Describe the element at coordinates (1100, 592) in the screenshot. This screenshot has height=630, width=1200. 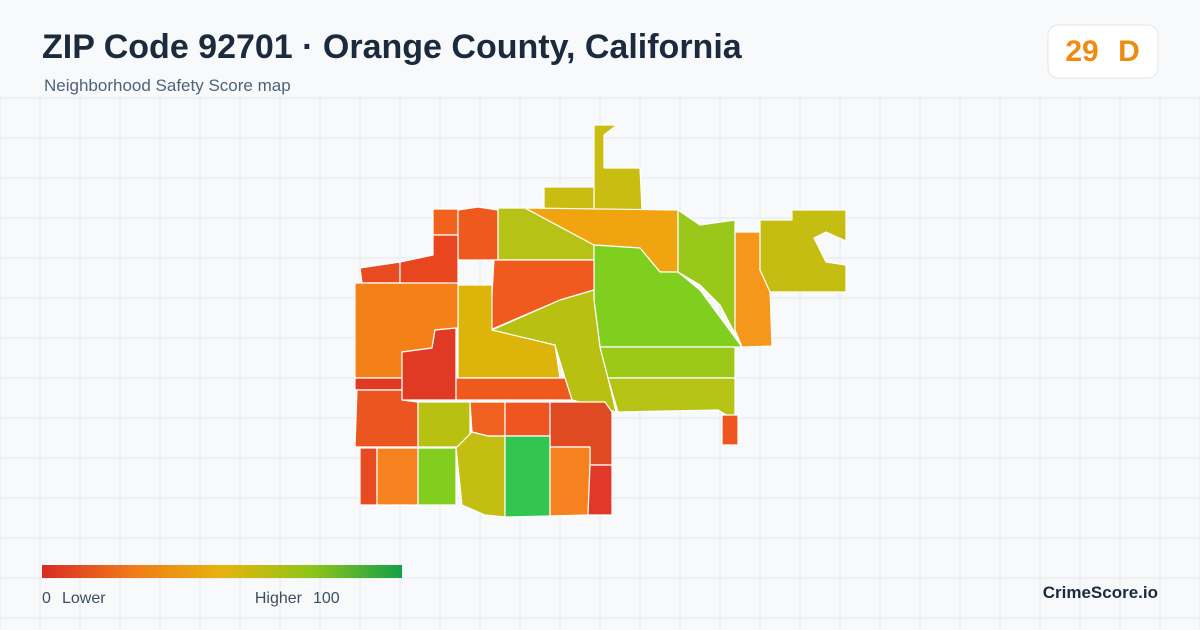
I see `brand: CrimeScore.io` at that location.